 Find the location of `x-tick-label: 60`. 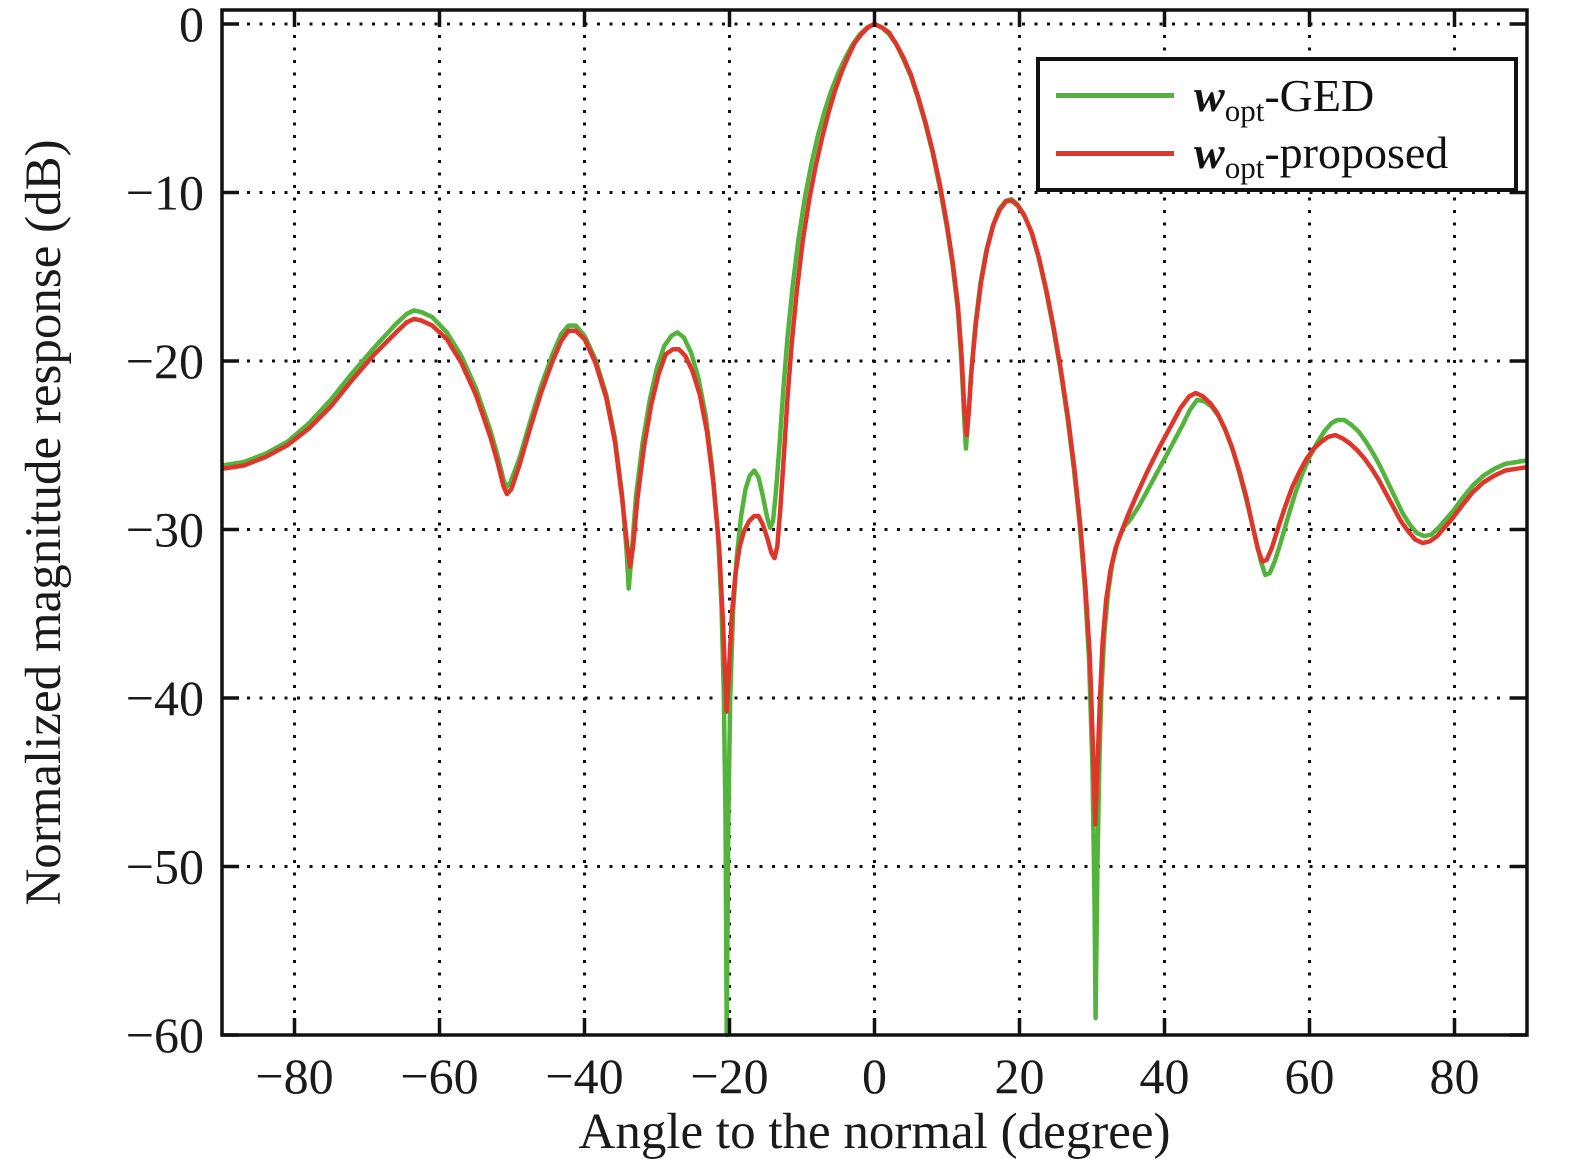

x-tick-label: 60 is located at coordinates (1310, 1076).